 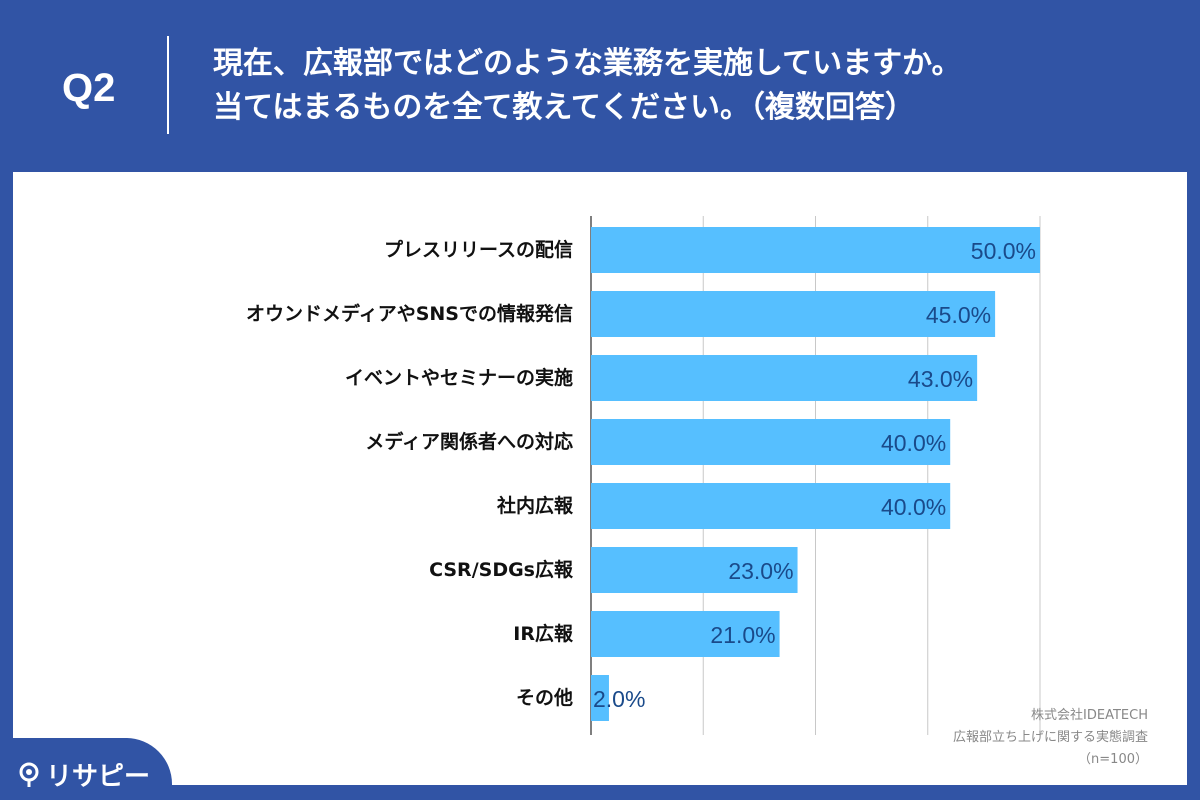 What do you see at coordinates (564, 107) in the screenshot?
I see `question-title-line-2: 当てはまるものを全て教えてください。（複数回答）` at bounding box center [564, 107].